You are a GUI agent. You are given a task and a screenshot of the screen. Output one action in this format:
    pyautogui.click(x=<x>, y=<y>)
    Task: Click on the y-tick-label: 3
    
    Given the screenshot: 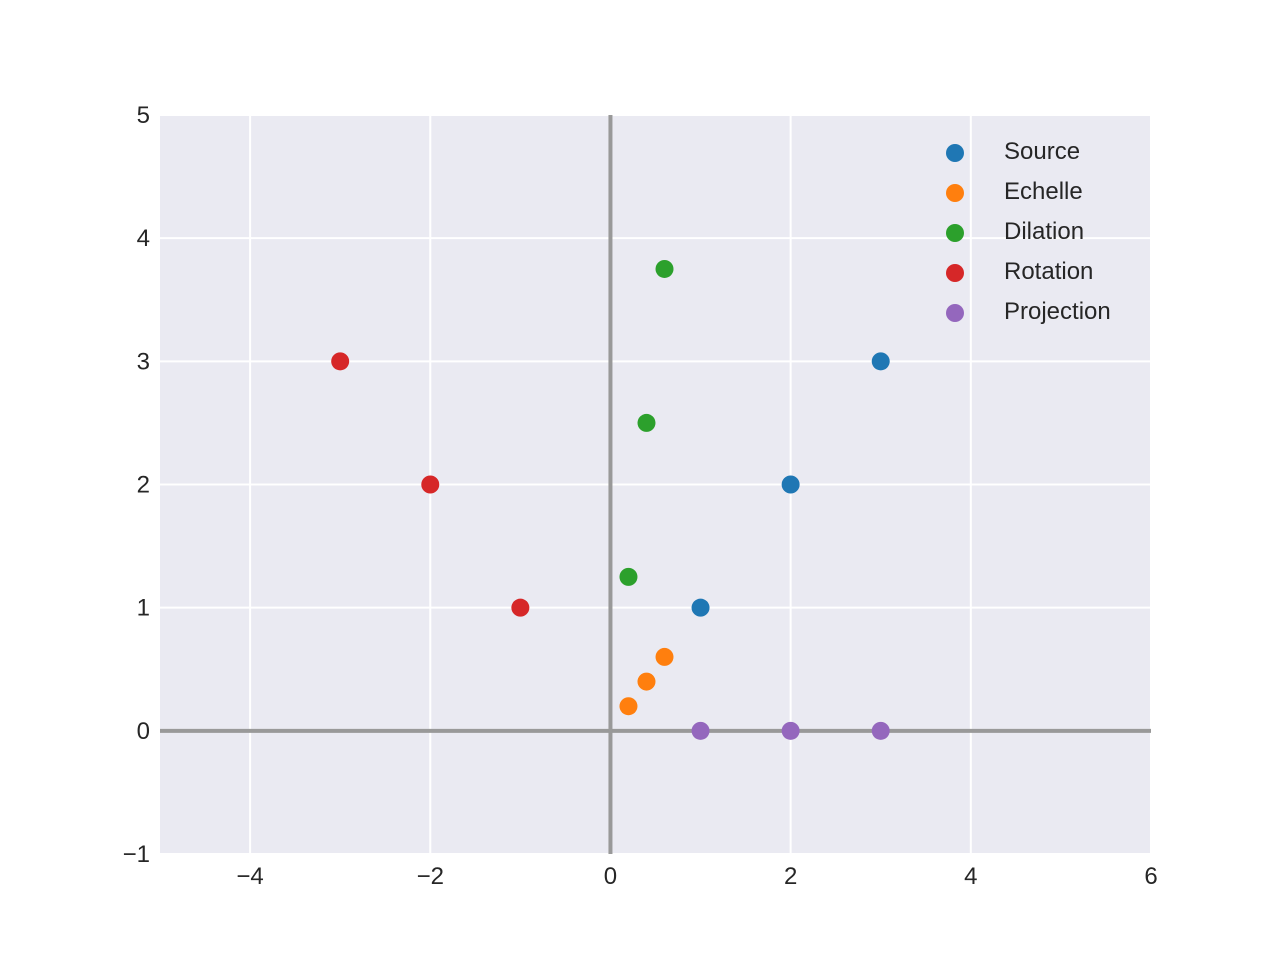 What is the action you would take?
    pyautogui.click(x=143, y=361)
    